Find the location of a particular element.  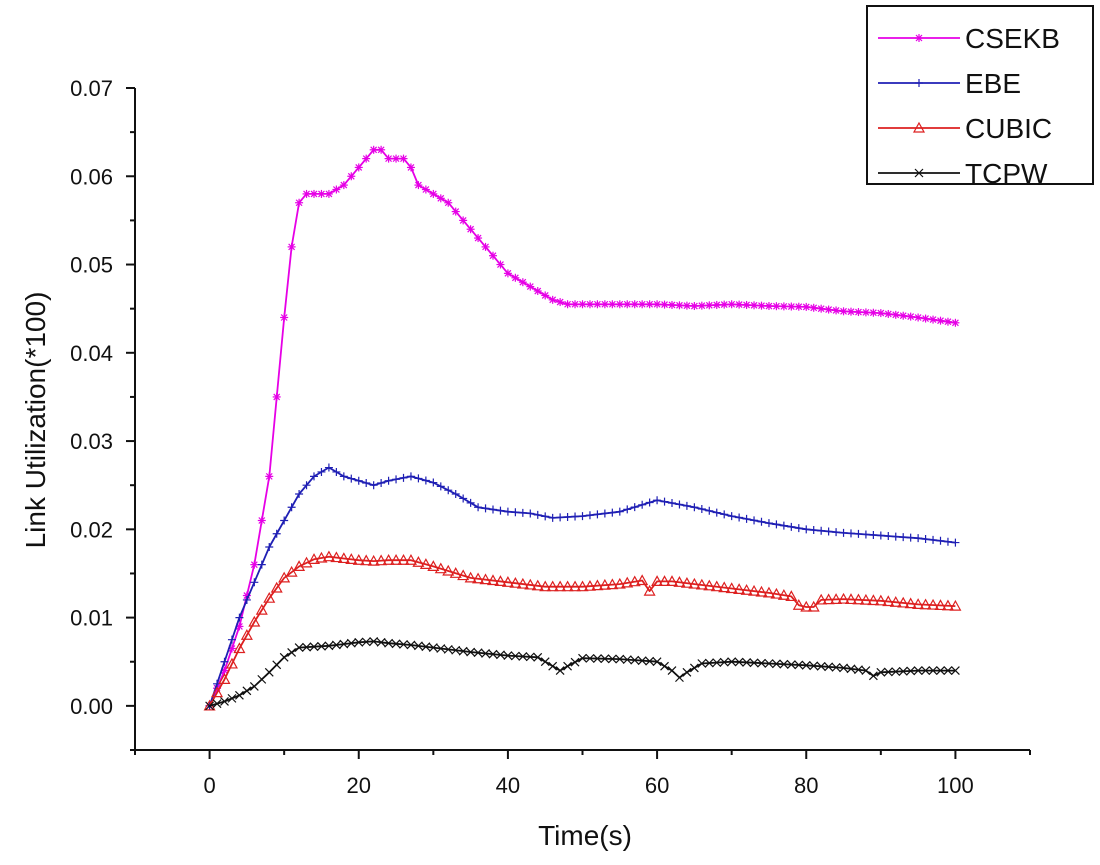

y-axis-ticks: 0.00 0.01 0.02 0.03 0.04 0.05 0.06 0.07 is located at coordinates (102, 413).